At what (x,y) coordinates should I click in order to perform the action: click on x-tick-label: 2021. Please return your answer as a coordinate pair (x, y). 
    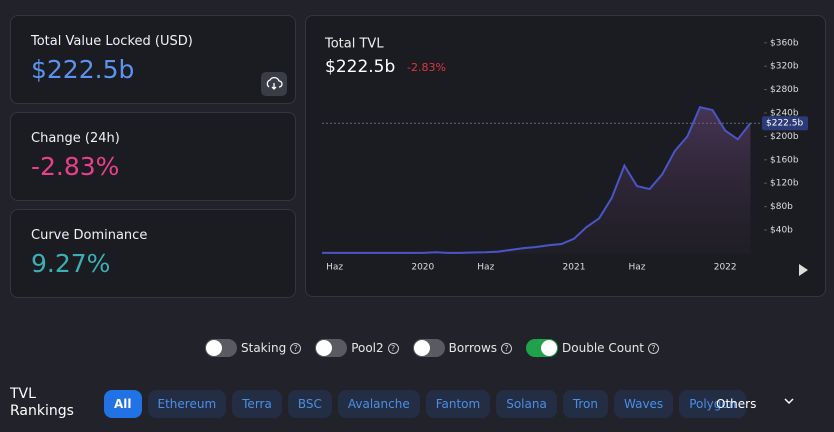
    Looking at the image, I should click on (574, 268).